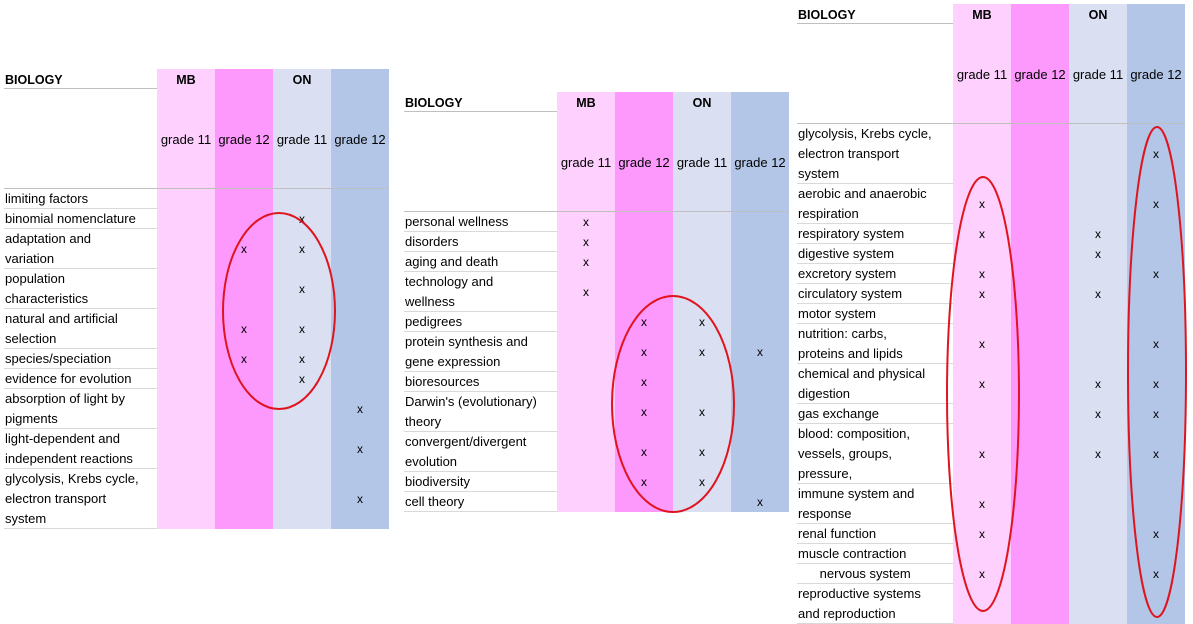 This screenshot has width=1193, height=624. Describe the element at coordinates (854, 573) in the screenshot. I see `row-label: nervous system` at that location.